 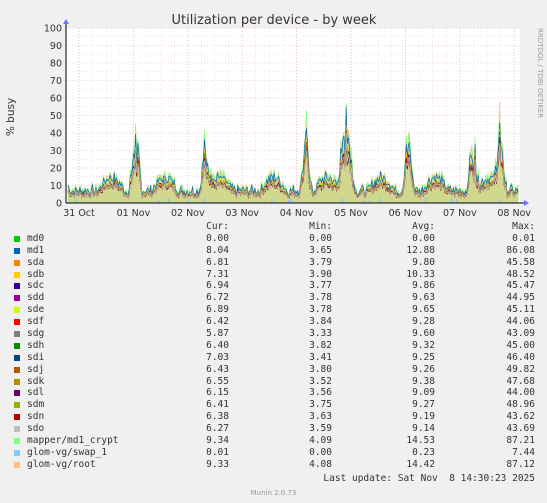 What do you see at coordinates (217, 310) in the screenshot?
I see `legend-cur: 6.89` at bounding box center [217, 310].